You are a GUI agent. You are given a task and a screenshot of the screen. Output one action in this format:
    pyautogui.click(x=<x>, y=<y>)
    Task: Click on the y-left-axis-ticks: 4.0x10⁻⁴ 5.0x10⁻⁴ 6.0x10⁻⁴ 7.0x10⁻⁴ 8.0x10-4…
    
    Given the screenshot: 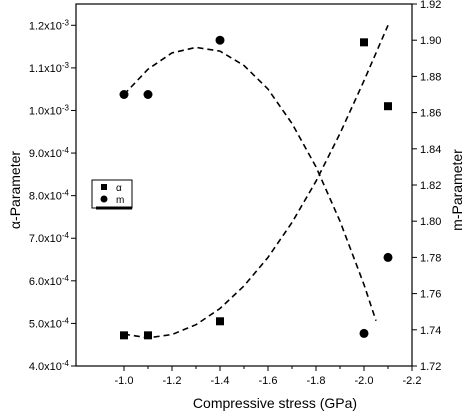 What is the action you would take?
    pyautogui.click(x=52, y=195)
    